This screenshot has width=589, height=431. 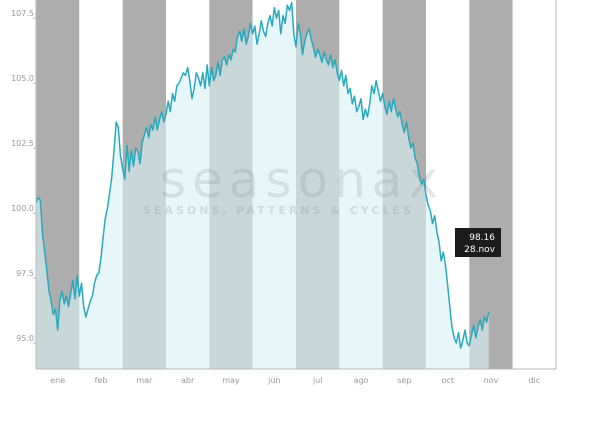 I want to click on tooltip-box, so click(x=478, y=242).